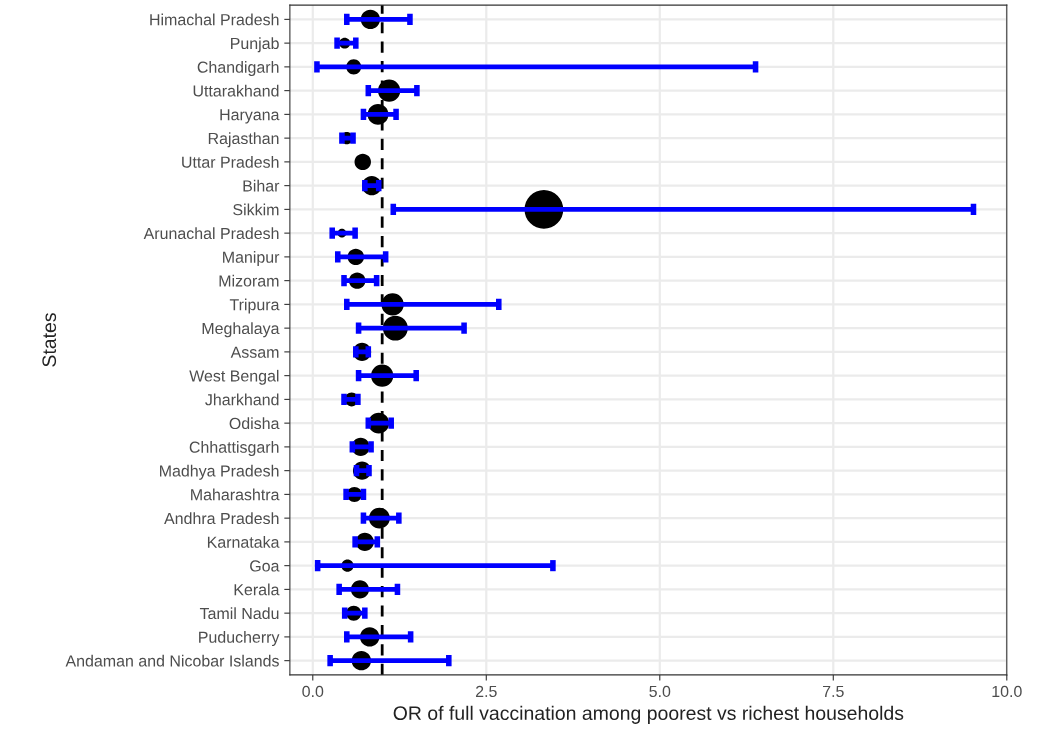 Image resolution: width=1039 pixels, height=732 pixels. What do you see at coordinates (257, 589) in the screenshot?
I see `y-tick-label: Kerala` at bounding box center [257, 589].